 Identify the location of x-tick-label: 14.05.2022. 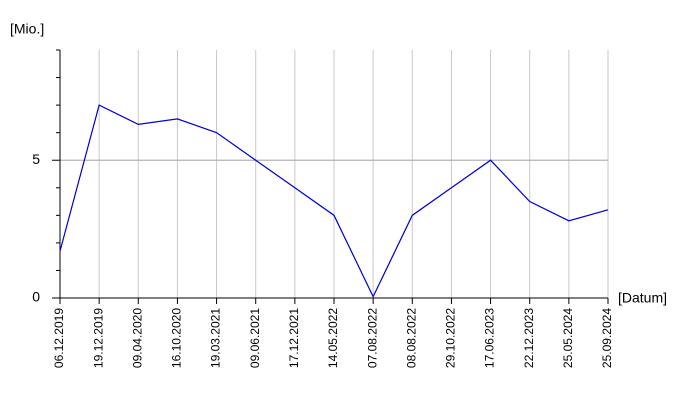
(333, 338).